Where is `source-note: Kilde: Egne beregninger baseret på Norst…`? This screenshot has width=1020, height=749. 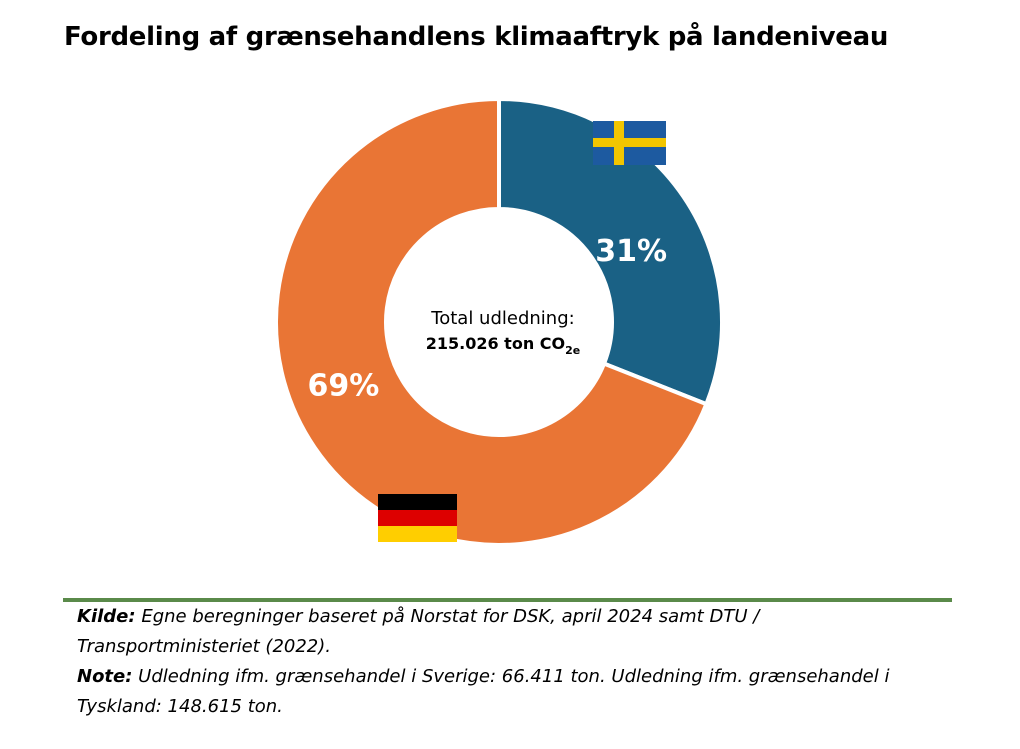 source-note: Kilde: Egne beregninger baseret på Norst… is located at coordinates (507, 632).